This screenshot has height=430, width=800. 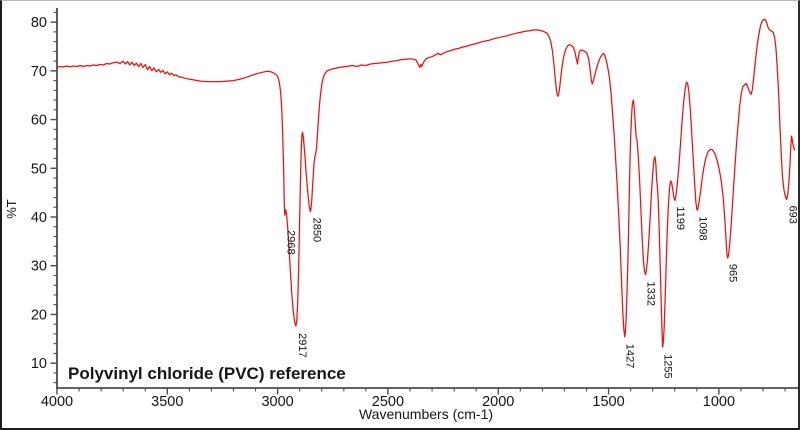 What do you see at coordinates (426, 414) in the screenshot?
I see `x-axis-title: Wavenumbers (cm-1)` at bounding box center [426, 414].